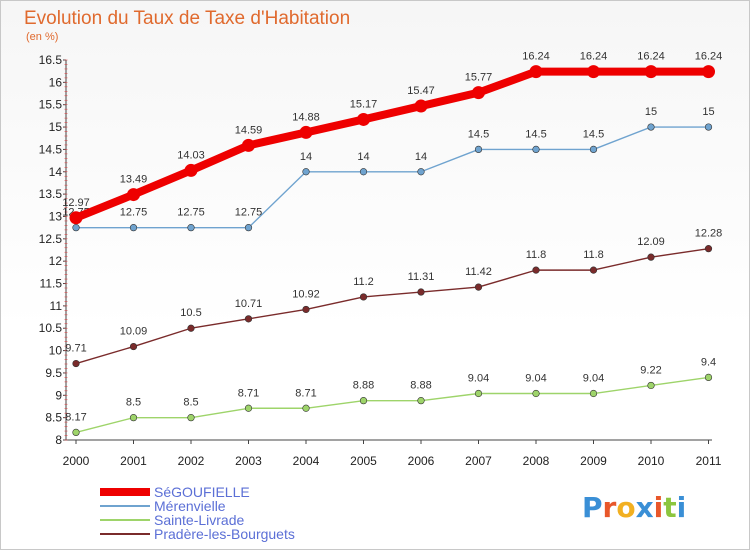 This screenshot has height=550, width=750. What do you see at coordinates (202, 492) in the screenshot?
I see `legend-label: SéGOUFIELLE` at bounding box center [202, 492].